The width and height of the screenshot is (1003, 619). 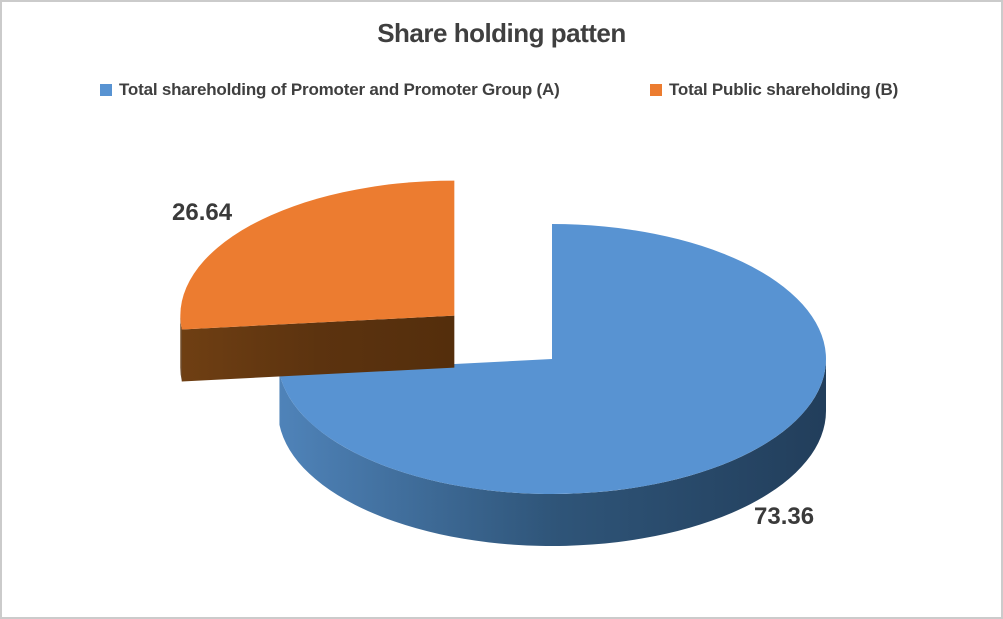 I want to click on legend-swatch-blue-icon, so click(x=106, y=90).